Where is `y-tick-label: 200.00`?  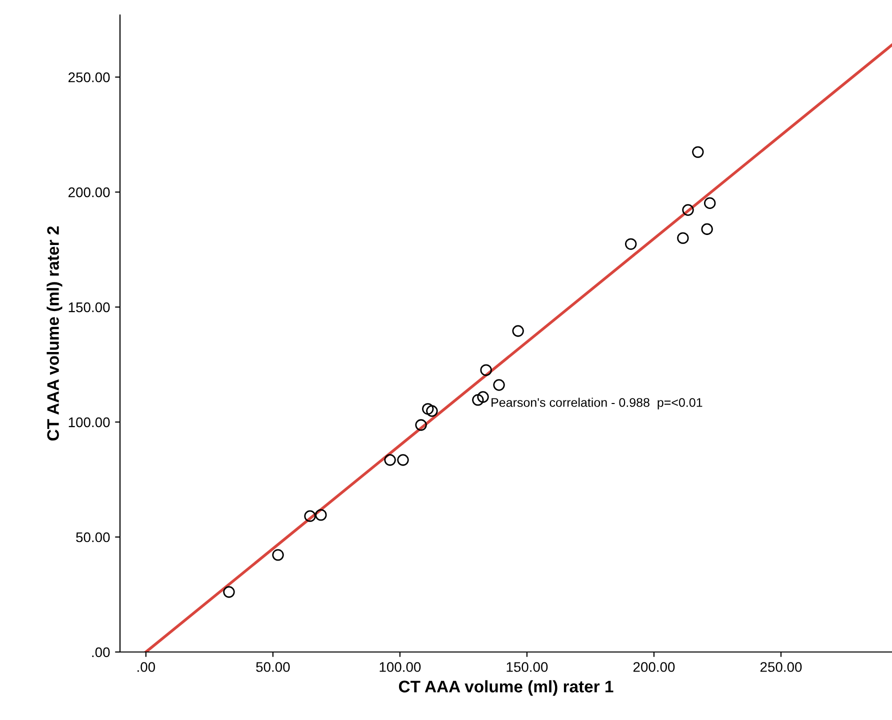
y-tick-label: 200.00 is located at coordinates (89, 192).